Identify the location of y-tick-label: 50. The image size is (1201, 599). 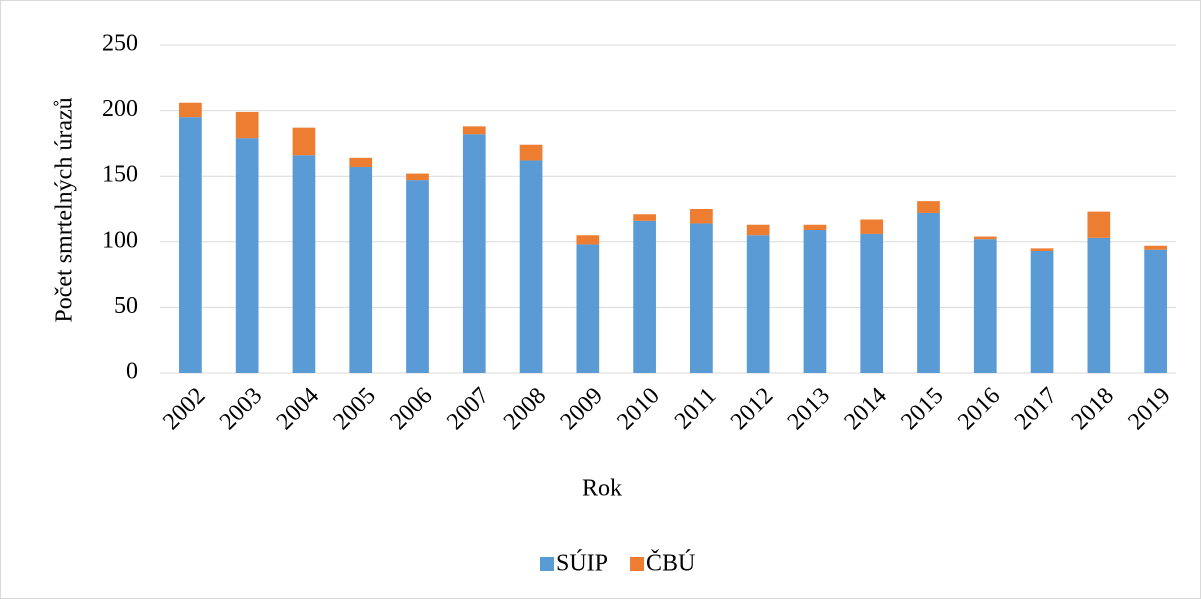
(126, 306).